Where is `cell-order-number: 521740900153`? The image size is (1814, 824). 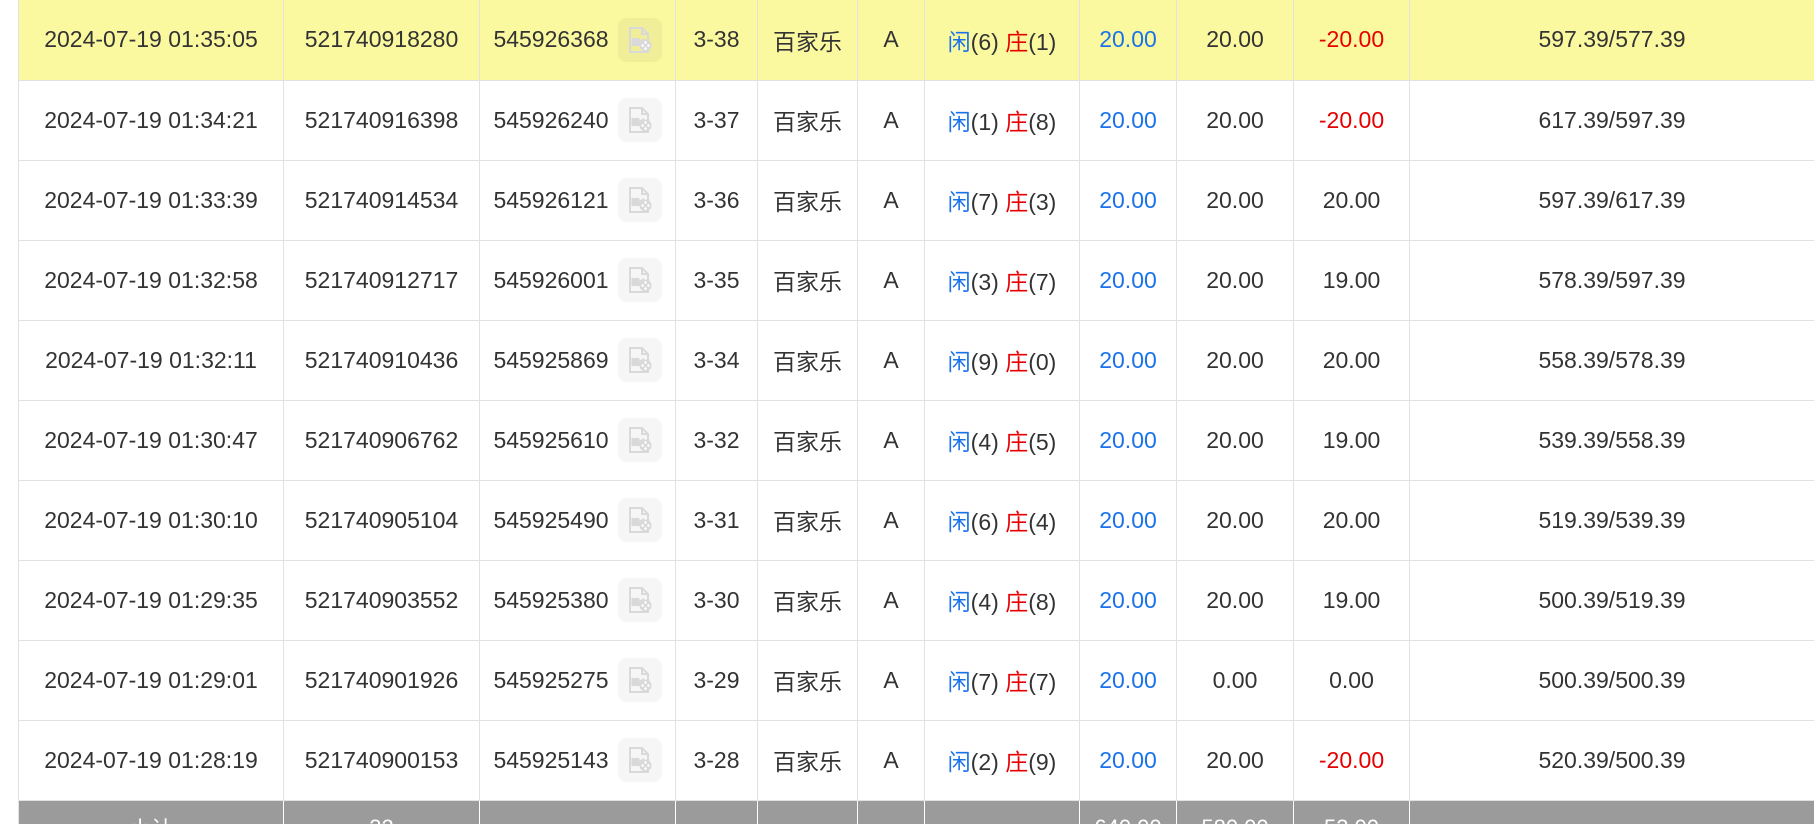
cell-order-number: 521740900153 is located at coordinates (381, 760).